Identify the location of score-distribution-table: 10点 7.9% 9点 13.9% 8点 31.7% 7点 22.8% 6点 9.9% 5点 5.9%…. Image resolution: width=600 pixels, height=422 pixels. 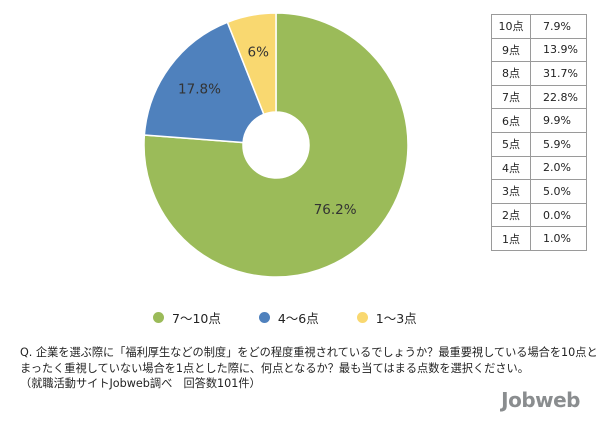
(539, 132).